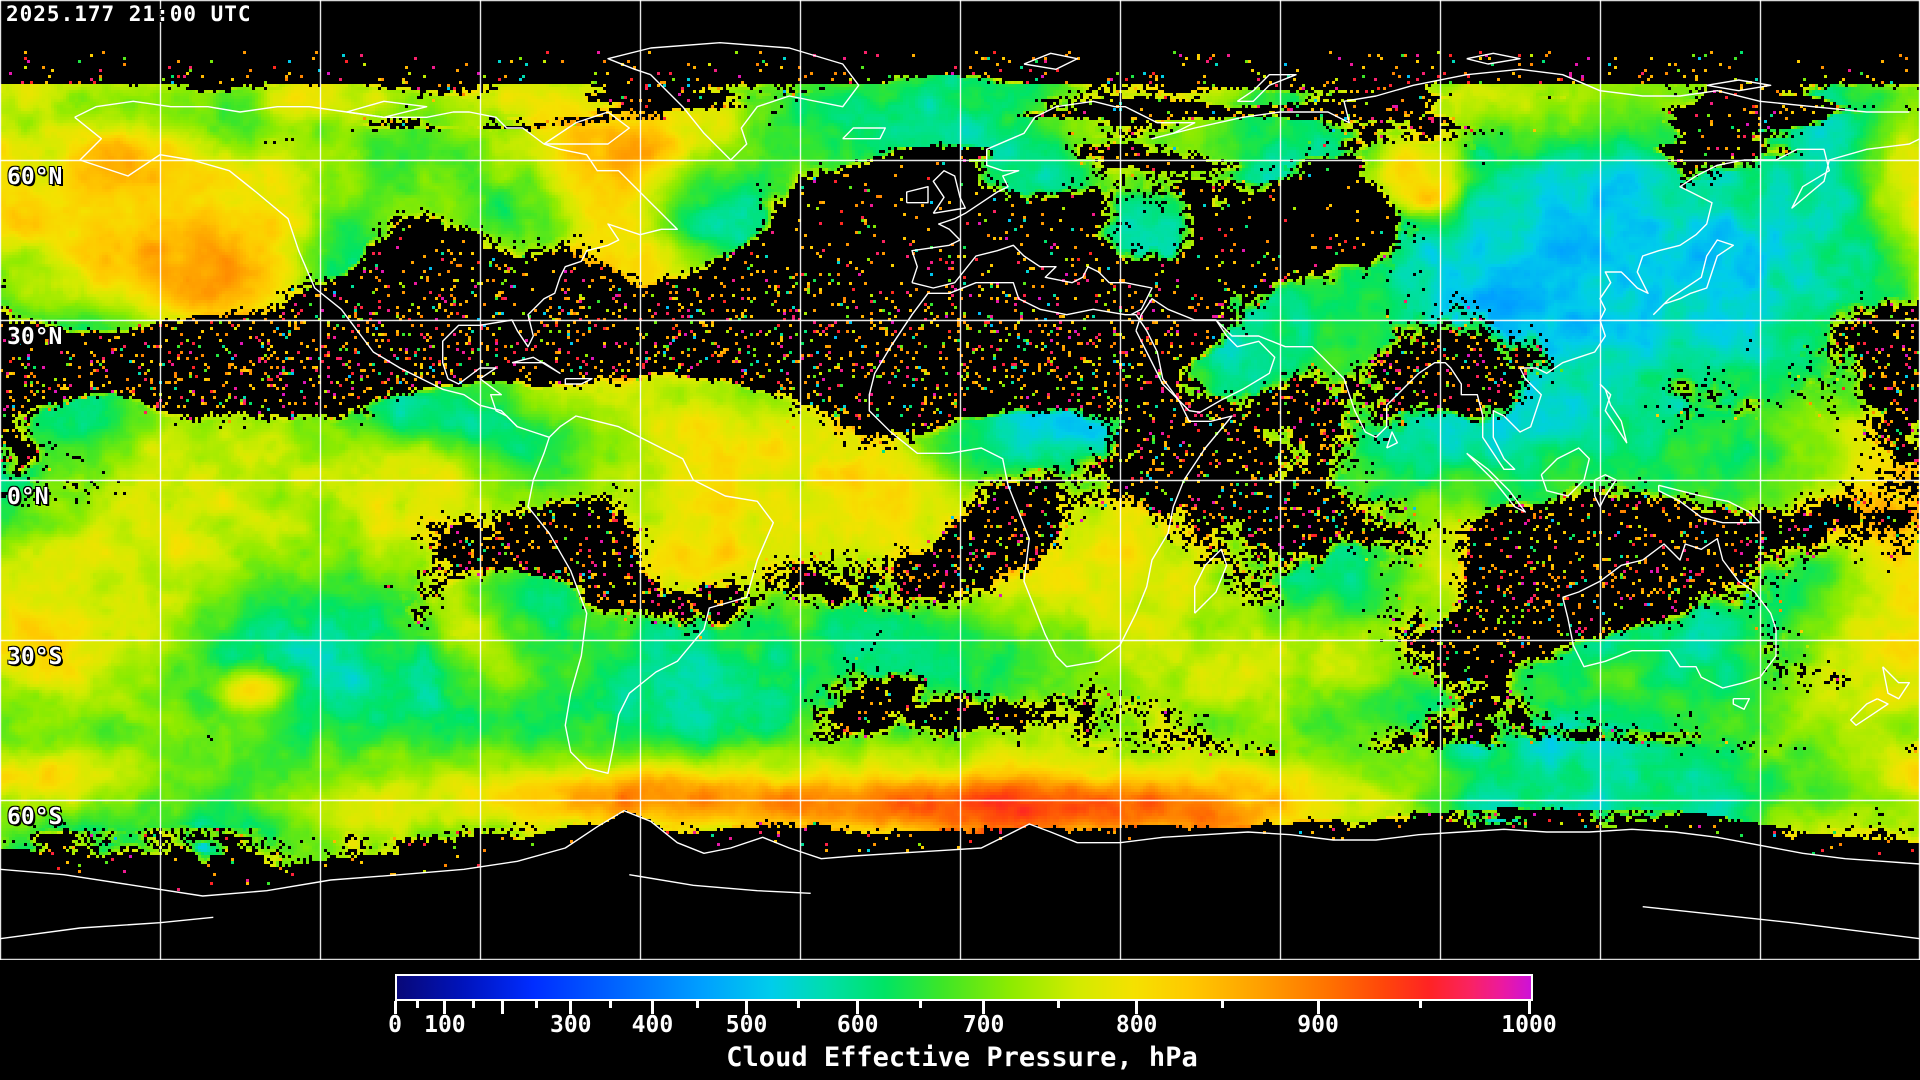 This screenshot has width=1920, height=1080. I want to click on latitude-label: 60°S, so click(35, 817).